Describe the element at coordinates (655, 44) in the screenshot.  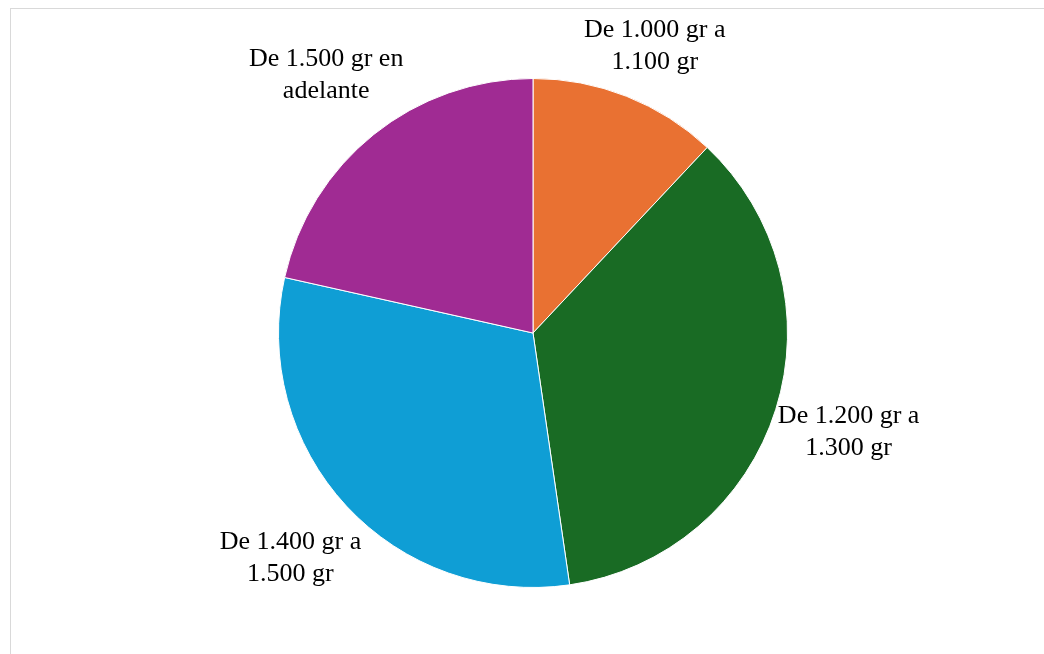
I see `slice-label: De 1.000 gr a 1.100 gr` at that location.